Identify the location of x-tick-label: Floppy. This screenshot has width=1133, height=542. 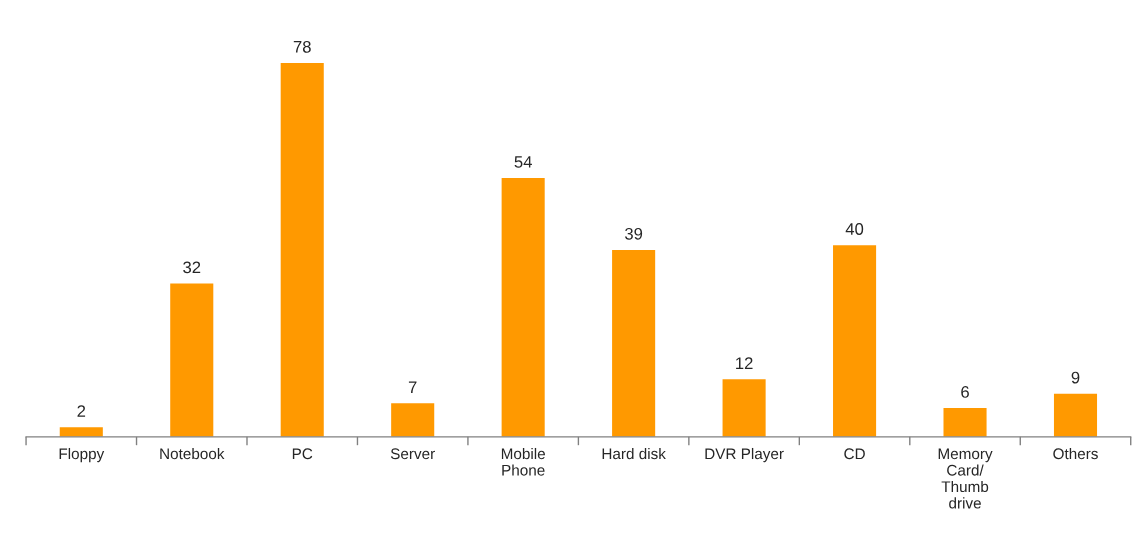
(82, 455).